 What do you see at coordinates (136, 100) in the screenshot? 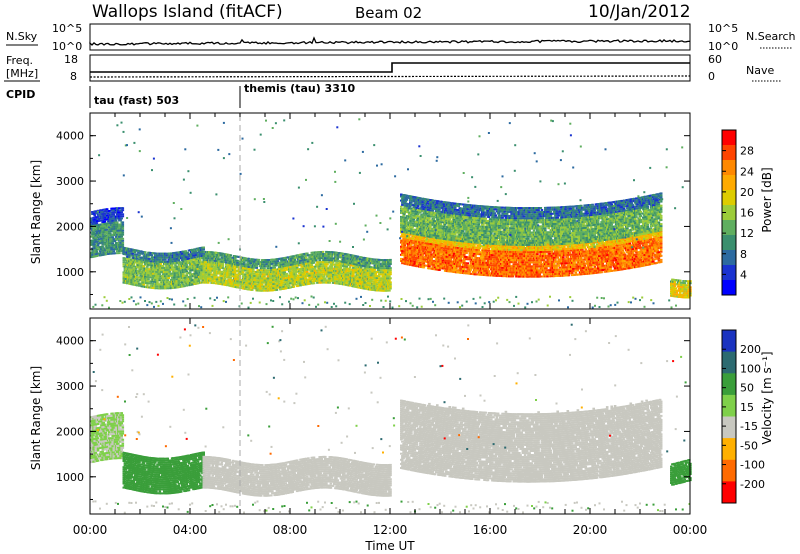
I see `cpid-segment-1: tau (fast) 503` at bounding box center [136, 100].